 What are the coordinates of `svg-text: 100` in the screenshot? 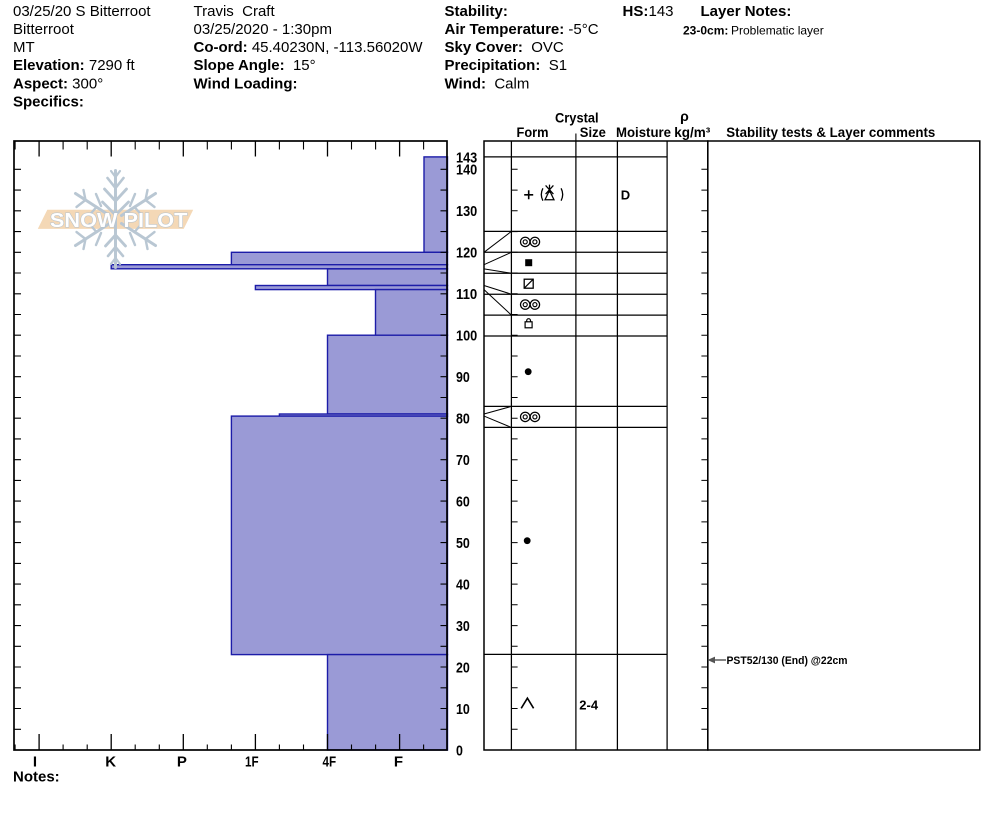 It's located at (466, 336).